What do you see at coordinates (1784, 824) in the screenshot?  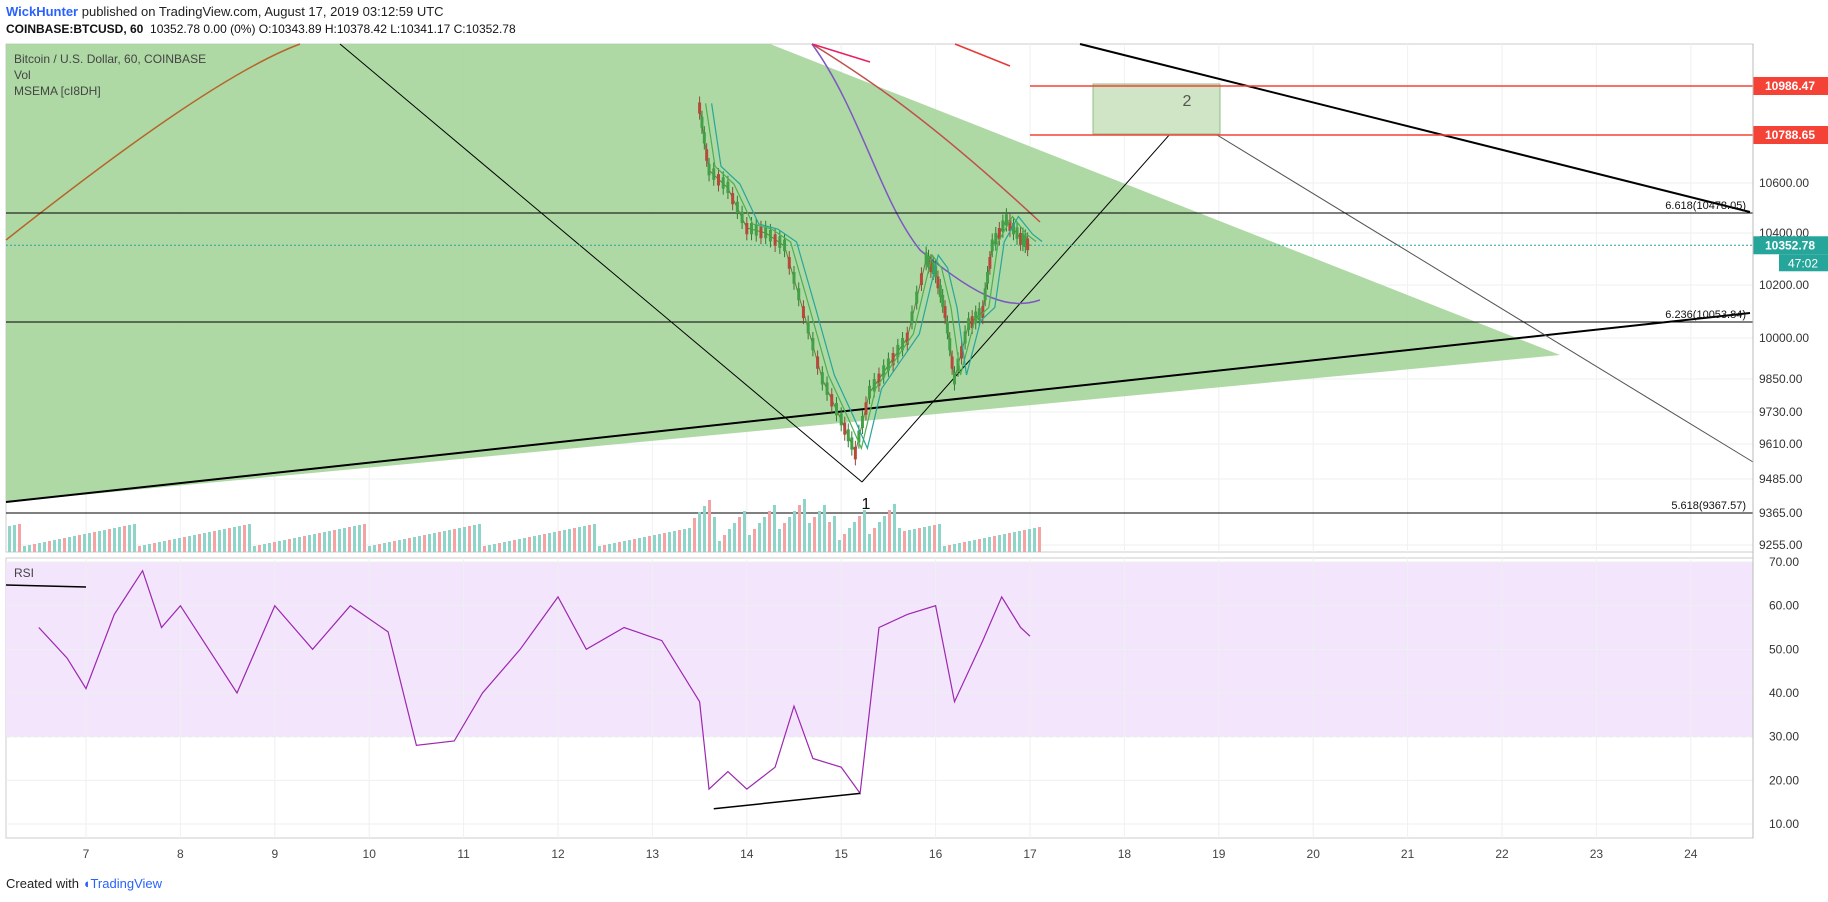 I see `rsi-tick-label: 10.00` at bounding box center [1784, 824].